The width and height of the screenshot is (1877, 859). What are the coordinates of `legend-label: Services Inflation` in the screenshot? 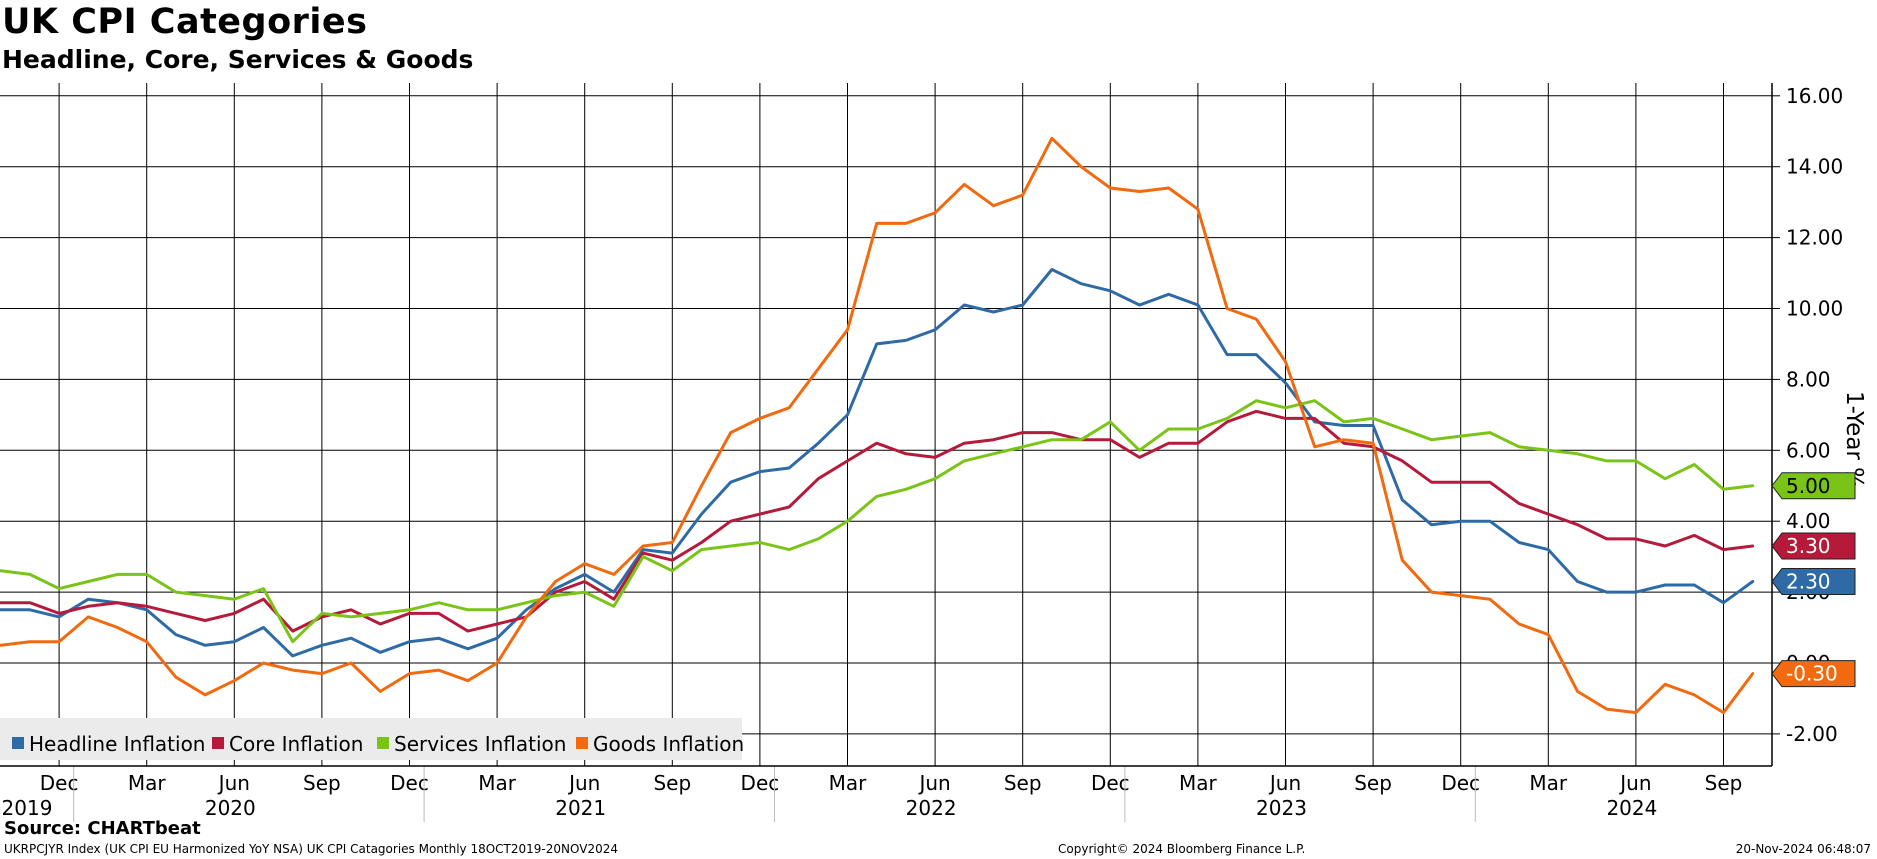 It's located at (480, 744).